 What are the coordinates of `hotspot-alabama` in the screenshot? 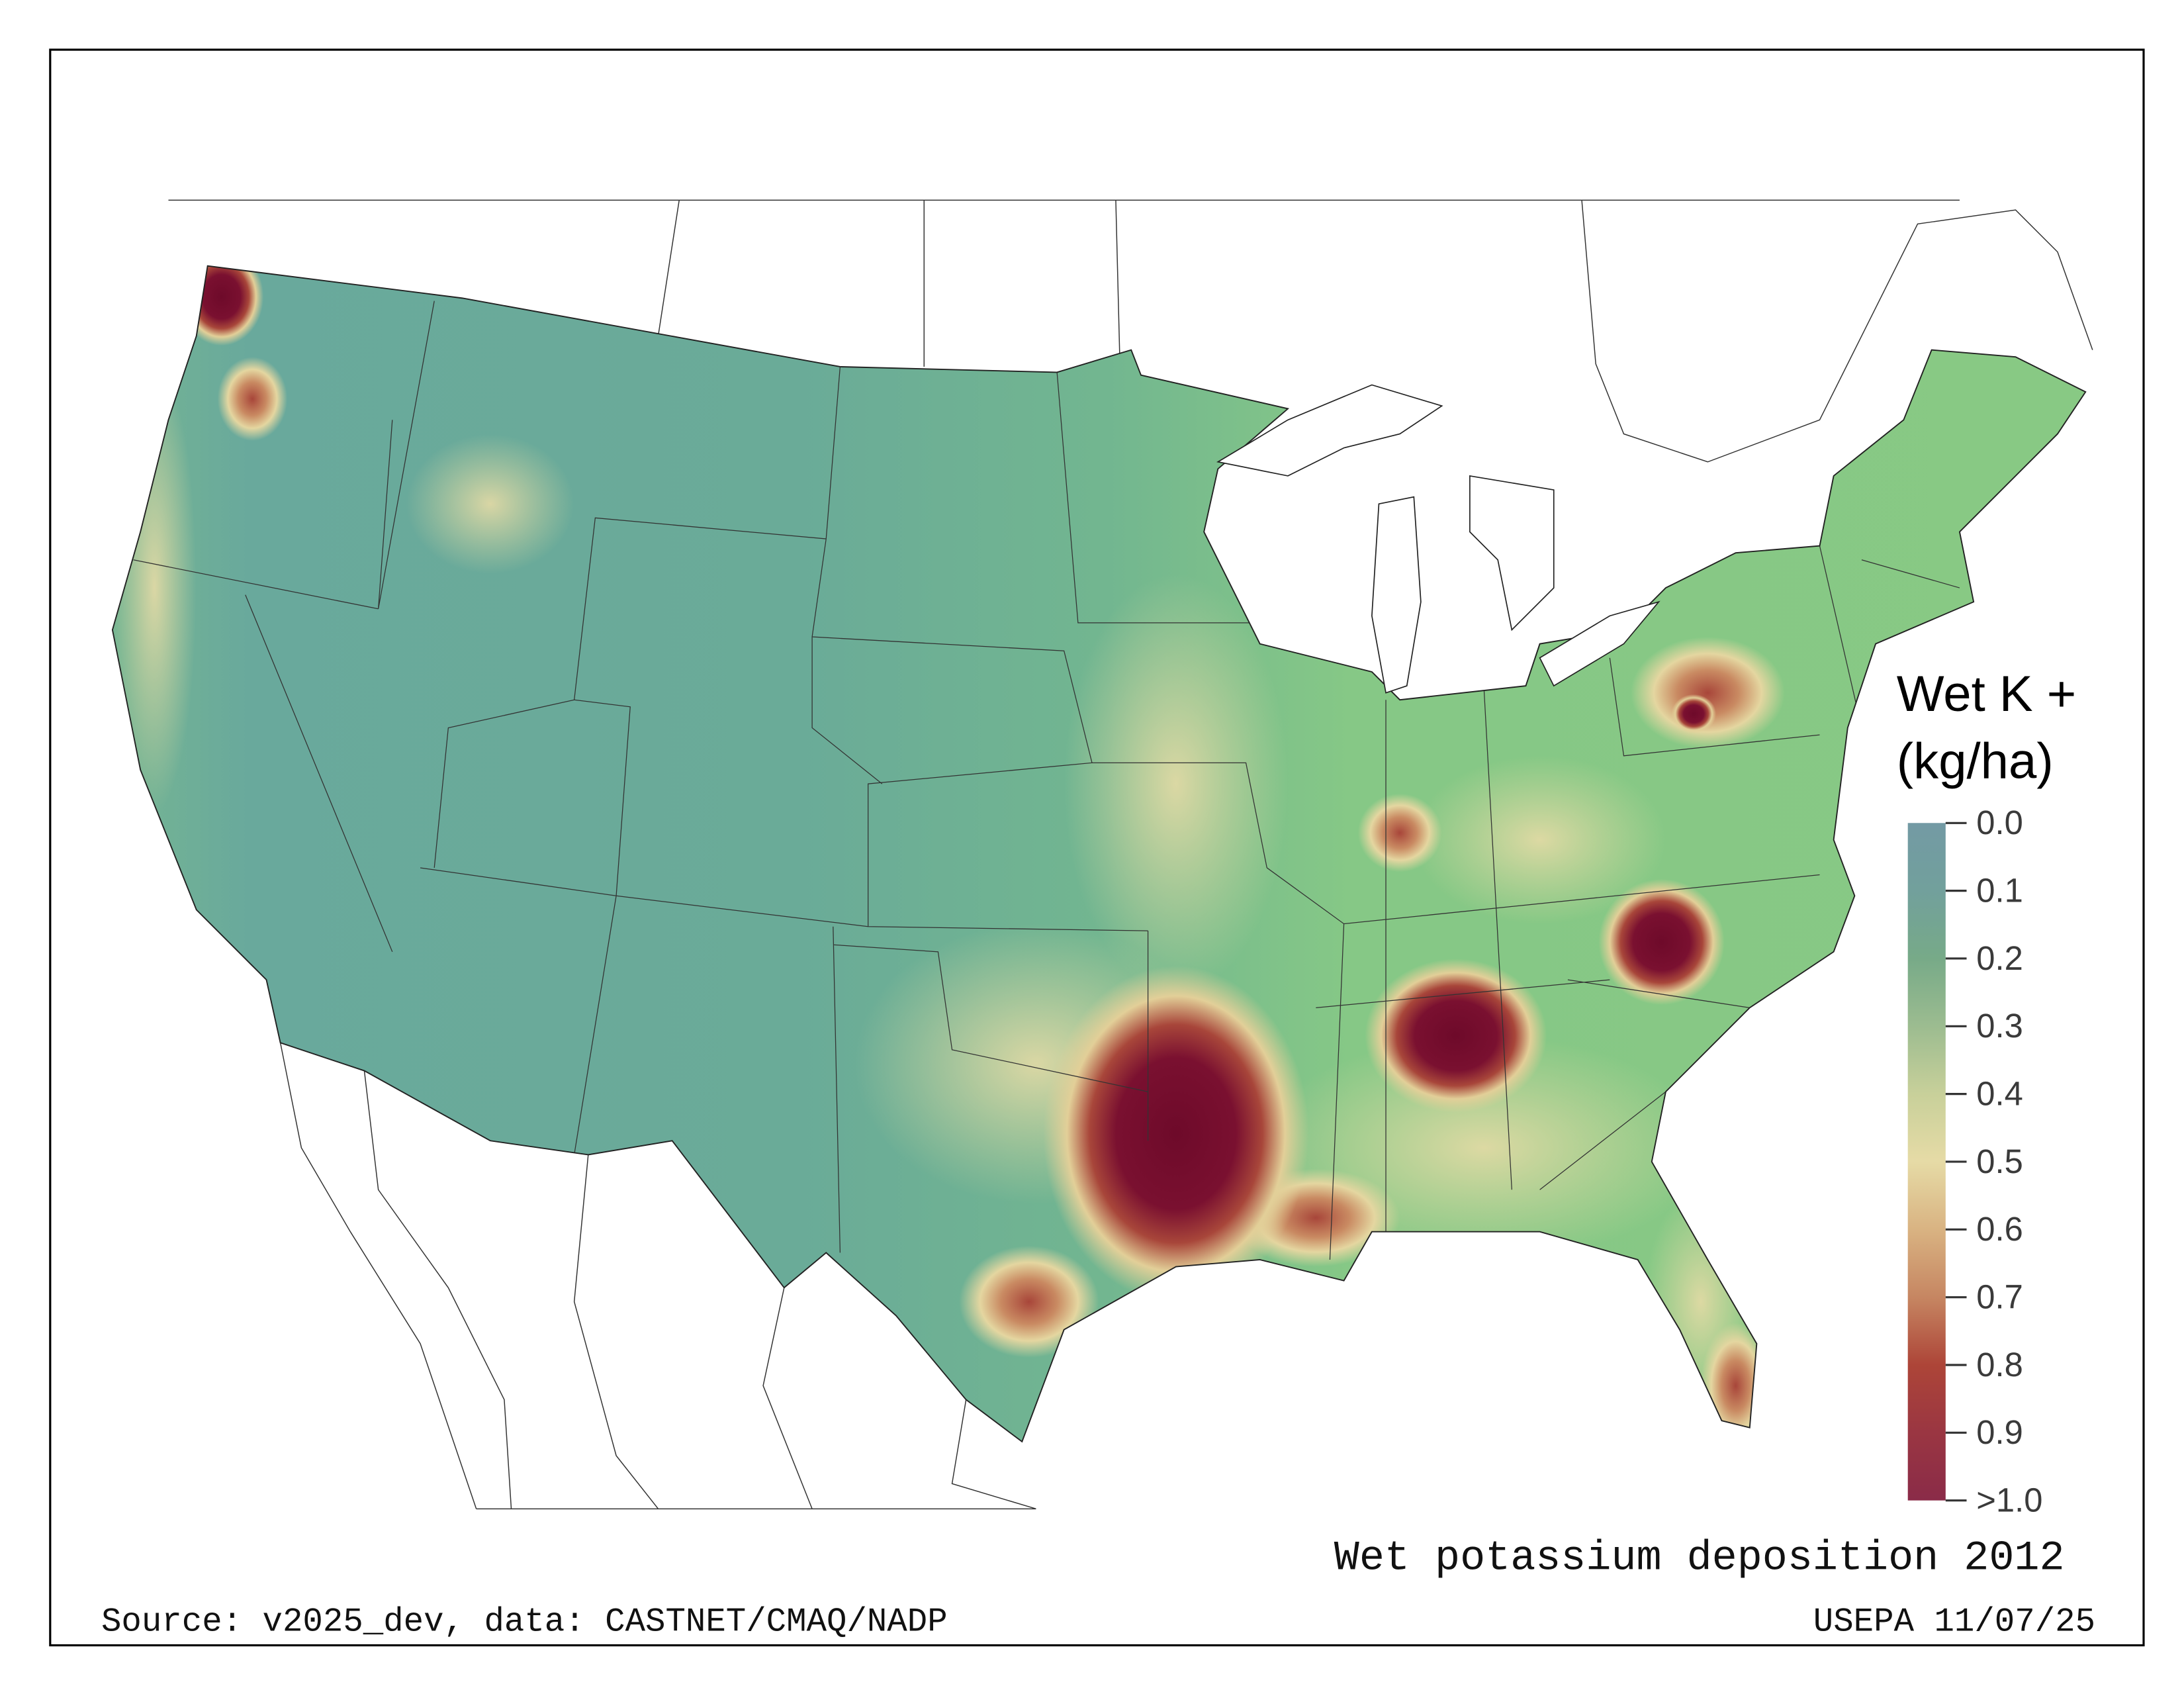 It's located at (1456, 1036).